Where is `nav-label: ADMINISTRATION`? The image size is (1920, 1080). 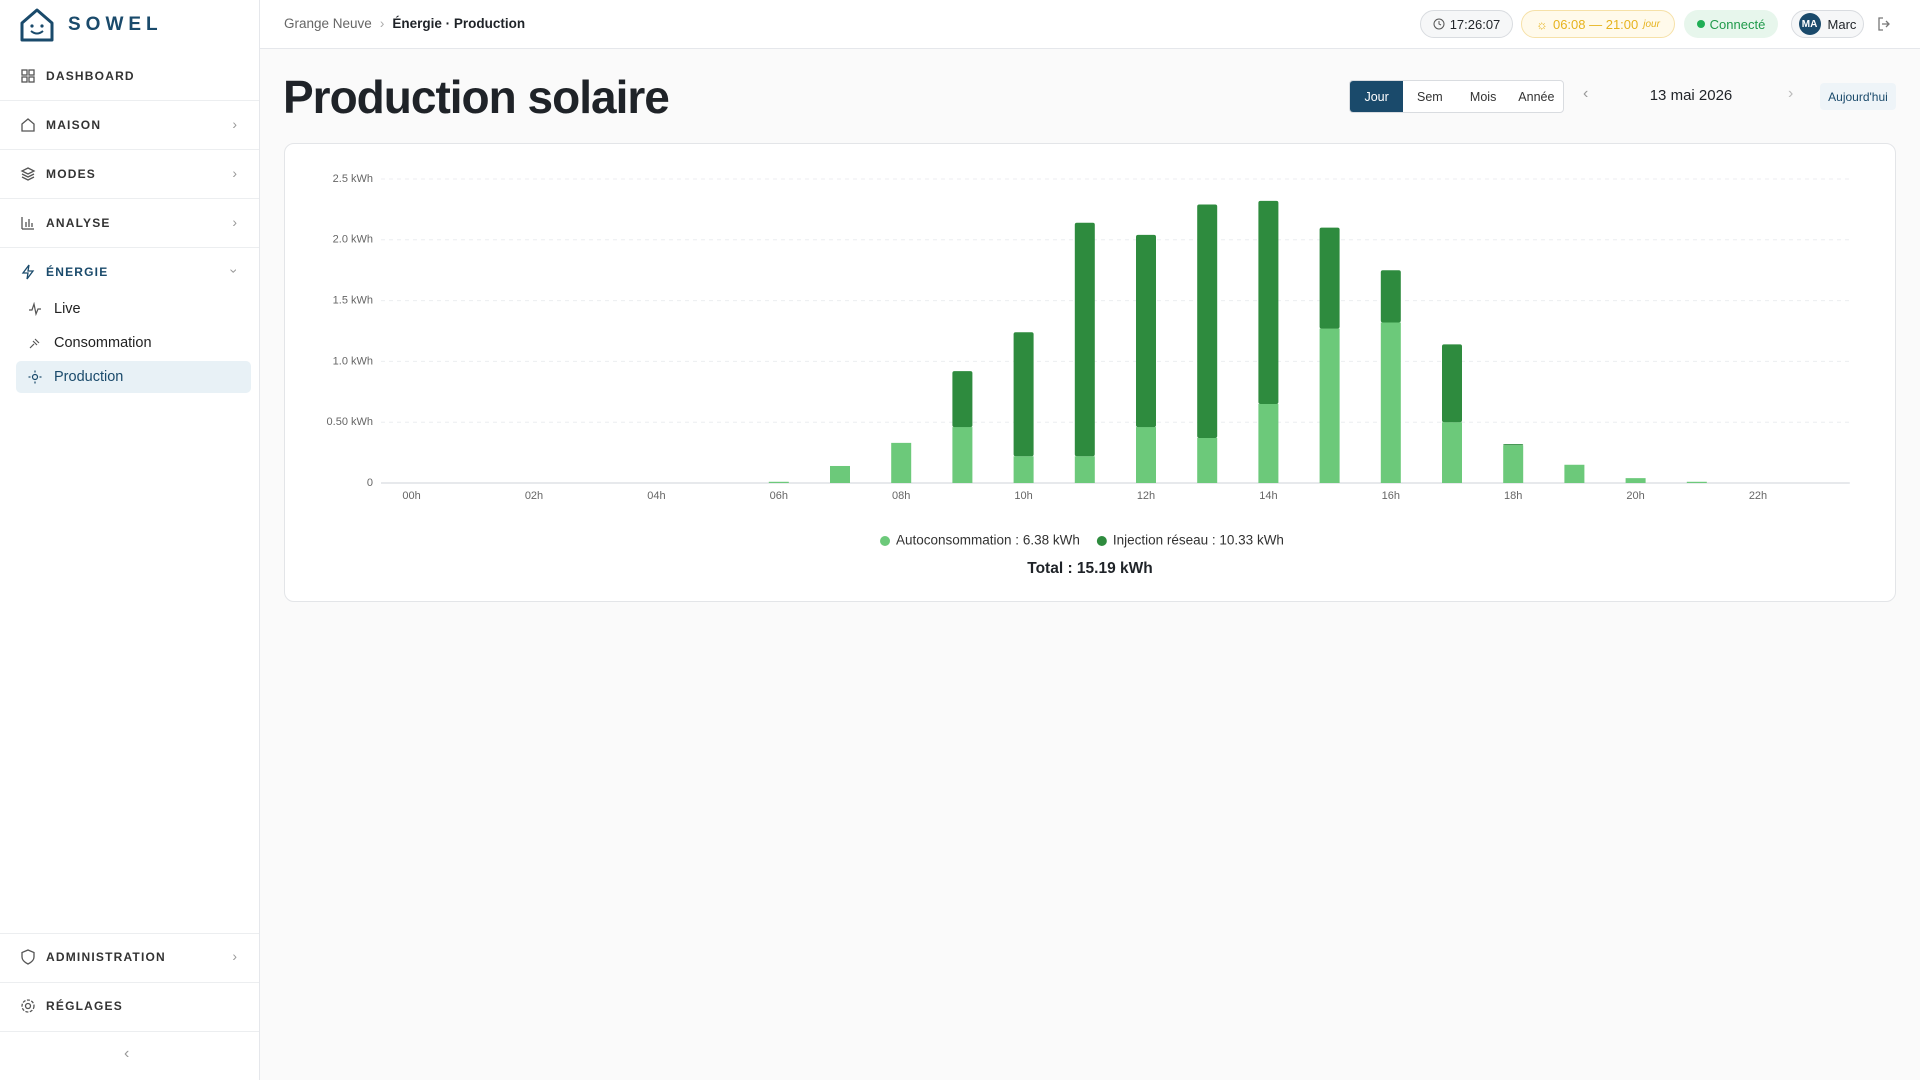 nav-label: ADMINISTRATION is located at coordinates (106, 957).